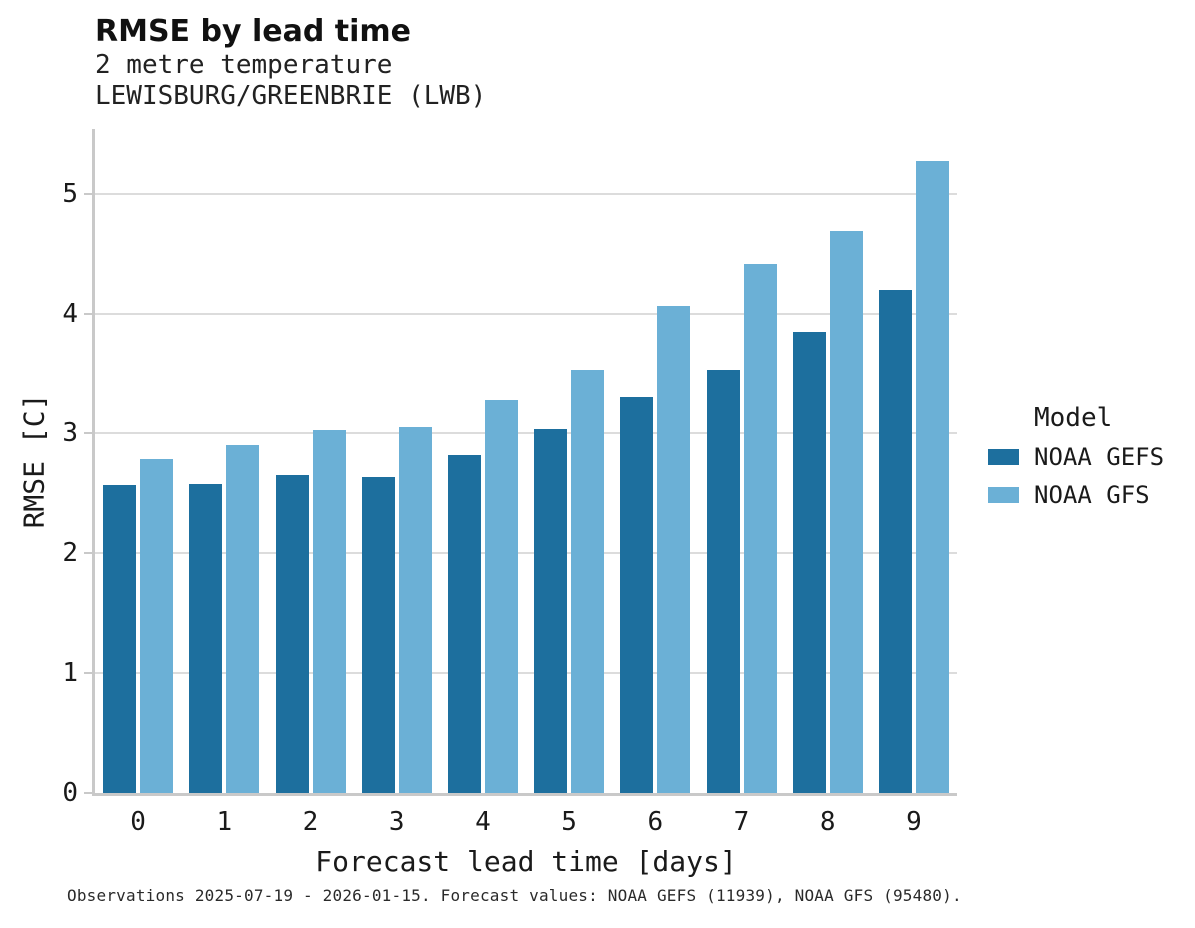  What do you see at coordinates (569, 822) in the screenshot?
I see `x-tick-label-5: 5` at bounding box center [569, 822].